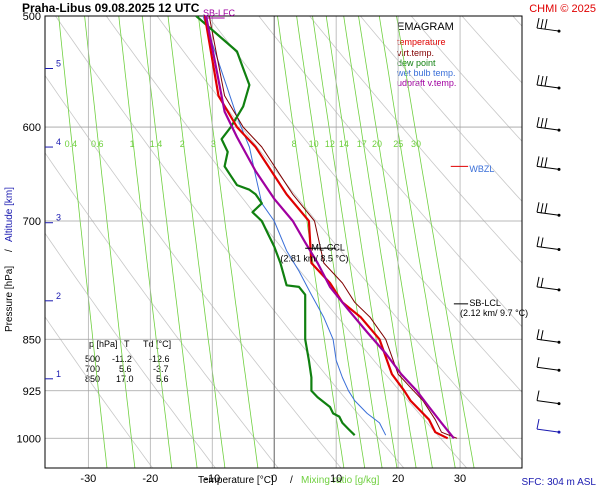 The image size is (600, 500). I want to click on mixing-ratio-label: 3, so click(213, 144).